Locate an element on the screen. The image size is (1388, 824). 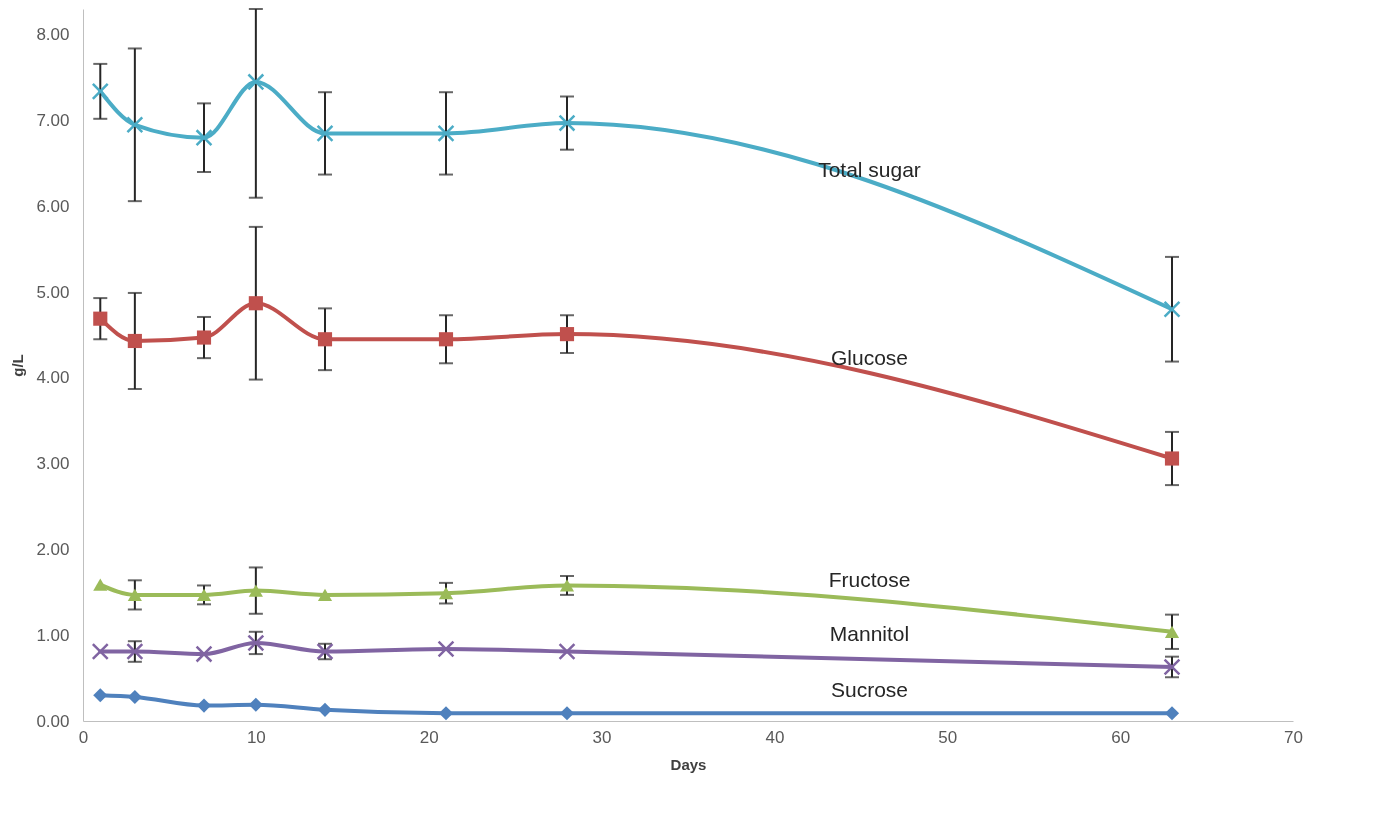
x-axis-title: Days is located at coordinates (688, 764).